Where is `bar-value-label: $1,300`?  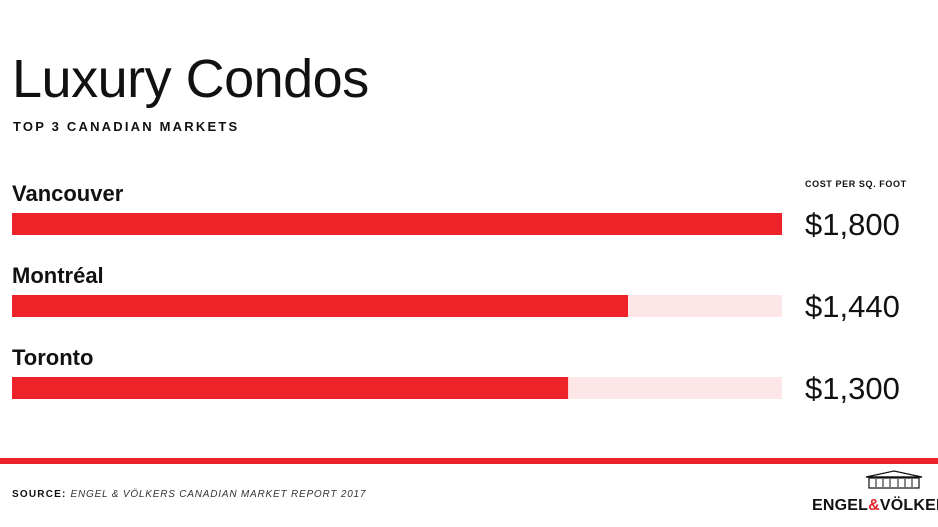
bar-value-label: $1,300 is located at coordinates (852, 388).